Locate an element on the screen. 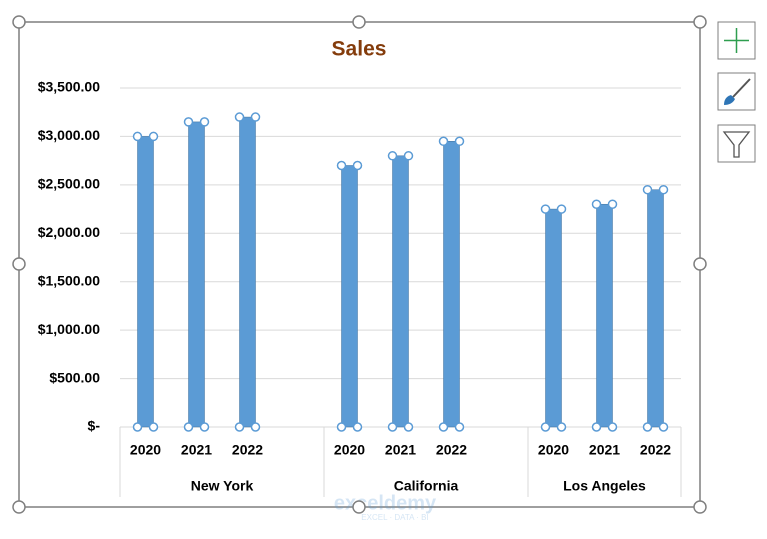  y-tick-label: $2,500.00 is located at coordinates (69, 184).